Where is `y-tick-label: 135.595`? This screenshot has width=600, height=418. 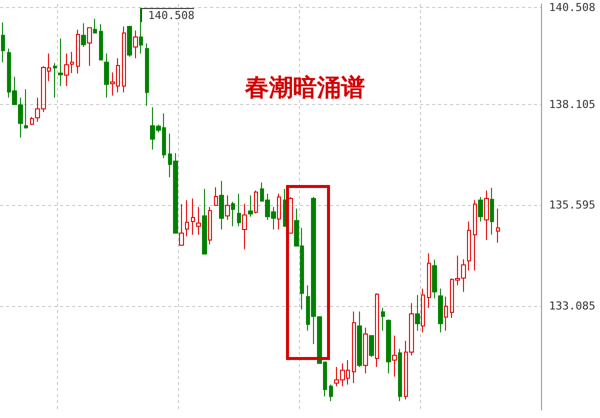
y-tick-label: 135.595 is located at coordinates (572, 205).